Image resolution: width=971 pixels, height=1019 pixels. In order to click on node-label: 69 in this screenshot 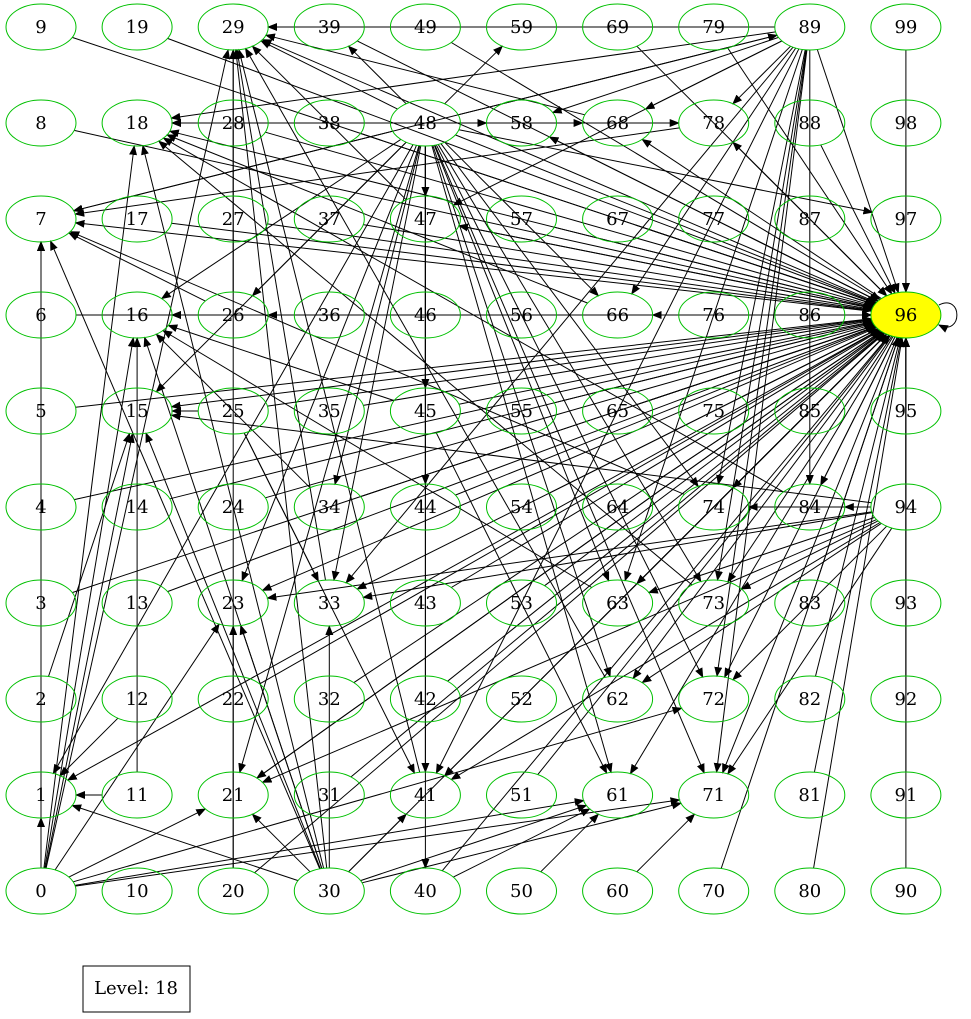, I will do `click(617, 27)`.